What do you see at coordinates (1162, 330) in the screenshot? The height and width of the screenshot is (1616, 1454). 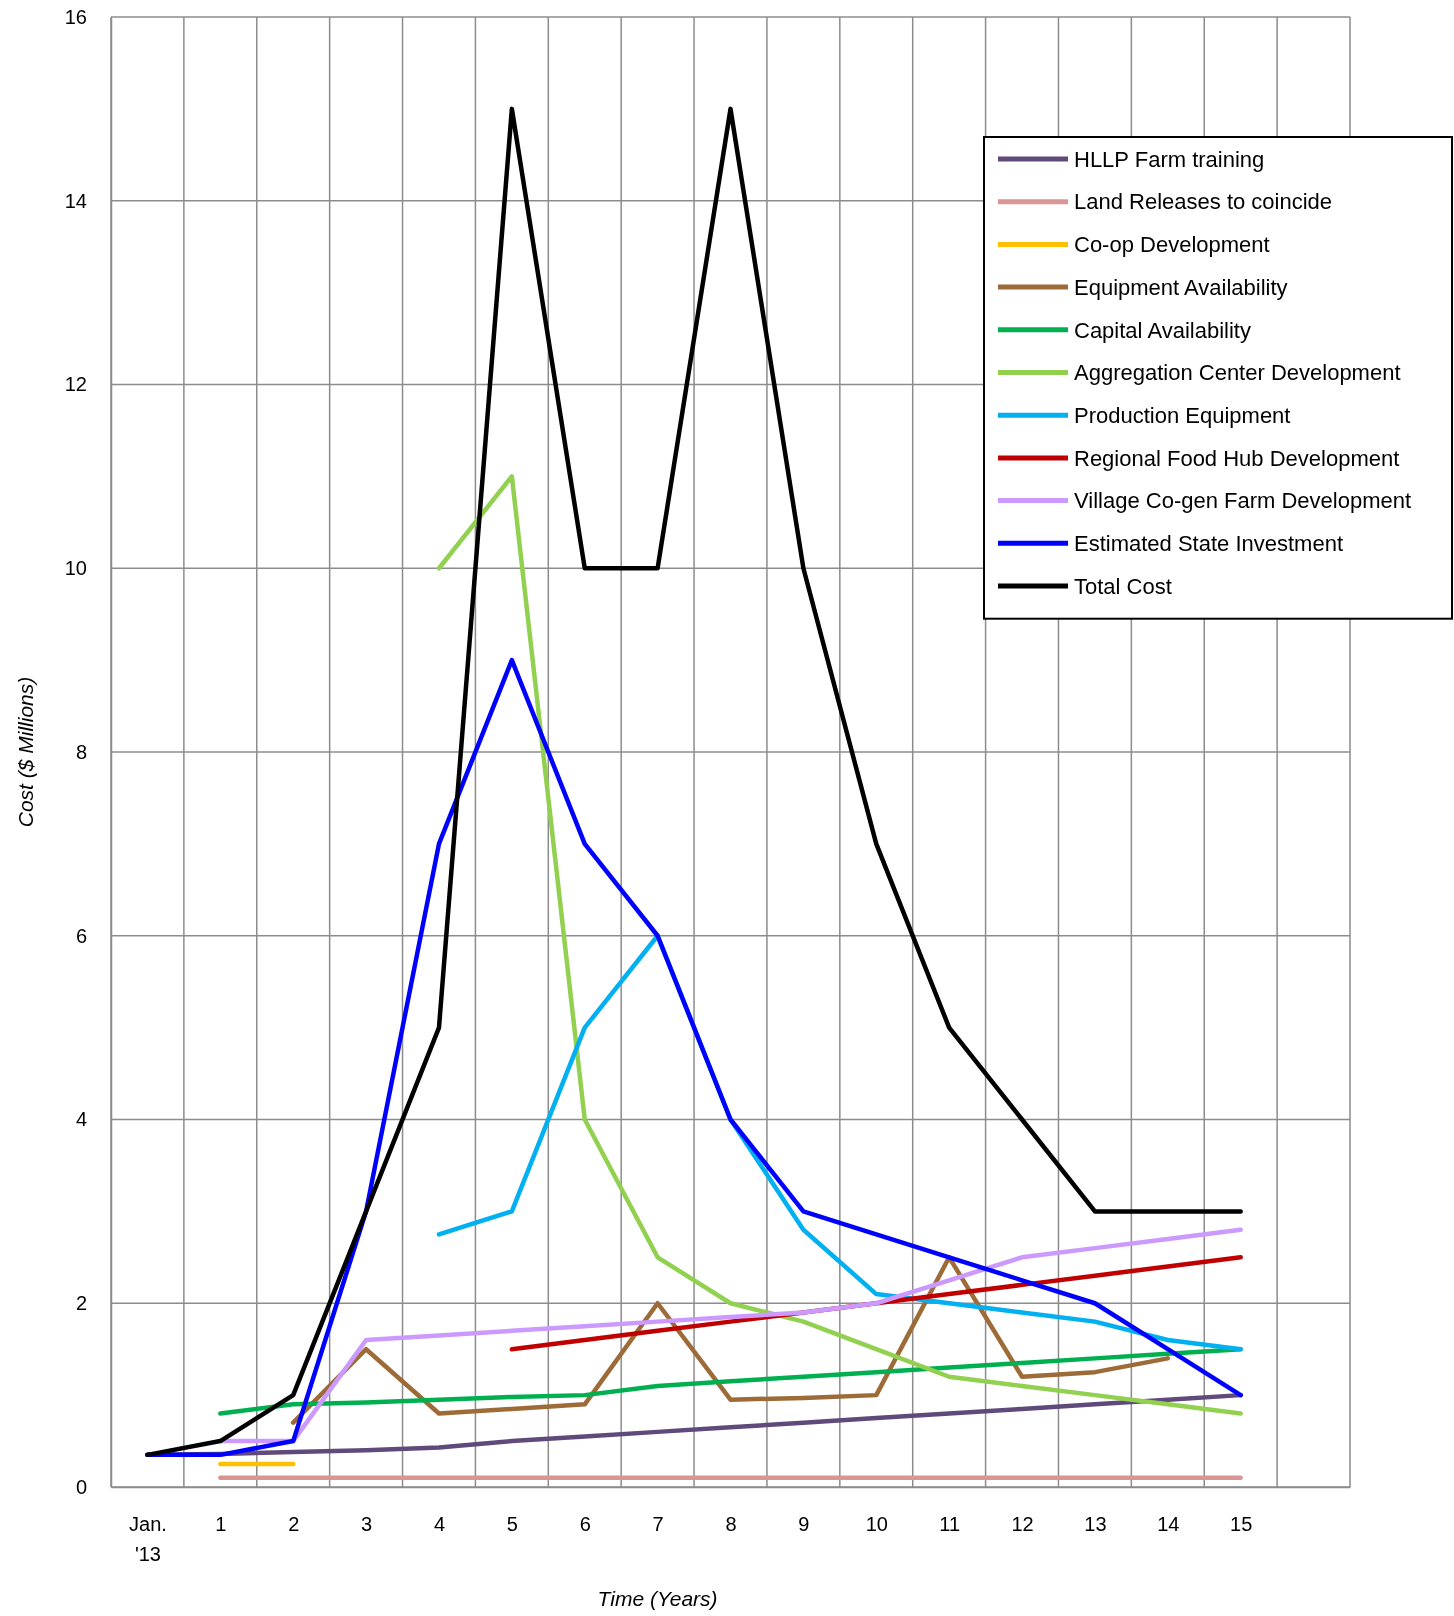 I see `legend-label: Capital Availability` at bounding box center [1162, 330].